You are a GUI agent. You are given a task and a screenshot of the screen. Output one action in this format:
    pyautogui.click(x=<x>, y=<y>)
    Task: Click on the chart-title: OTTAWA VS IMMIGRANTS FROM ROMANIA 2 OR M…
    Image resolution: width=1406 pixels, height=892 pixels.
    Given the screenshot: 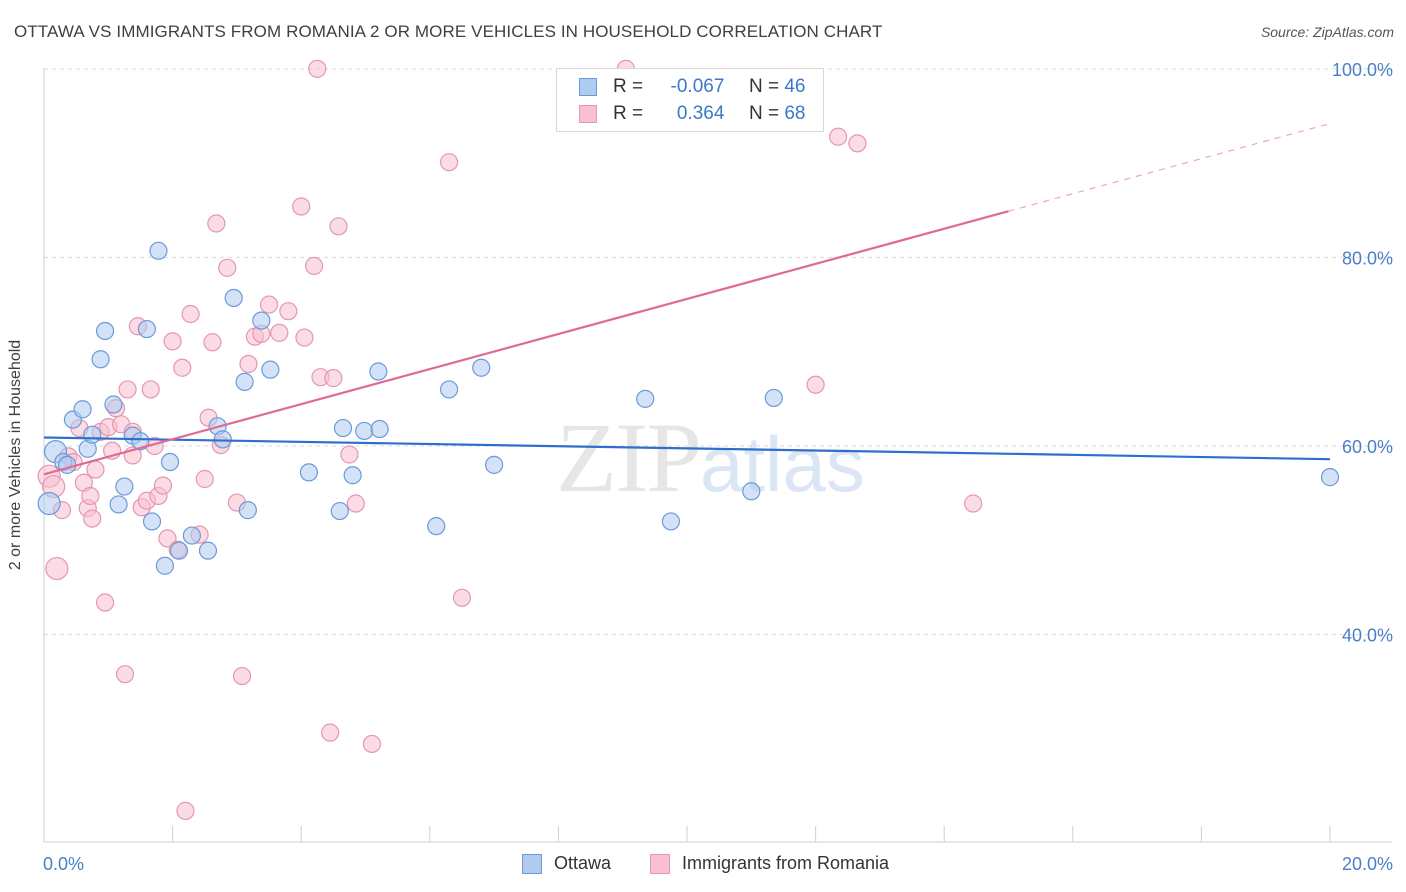 What is the action you would take?
    pyautogui.click(x=448, y=31)
    